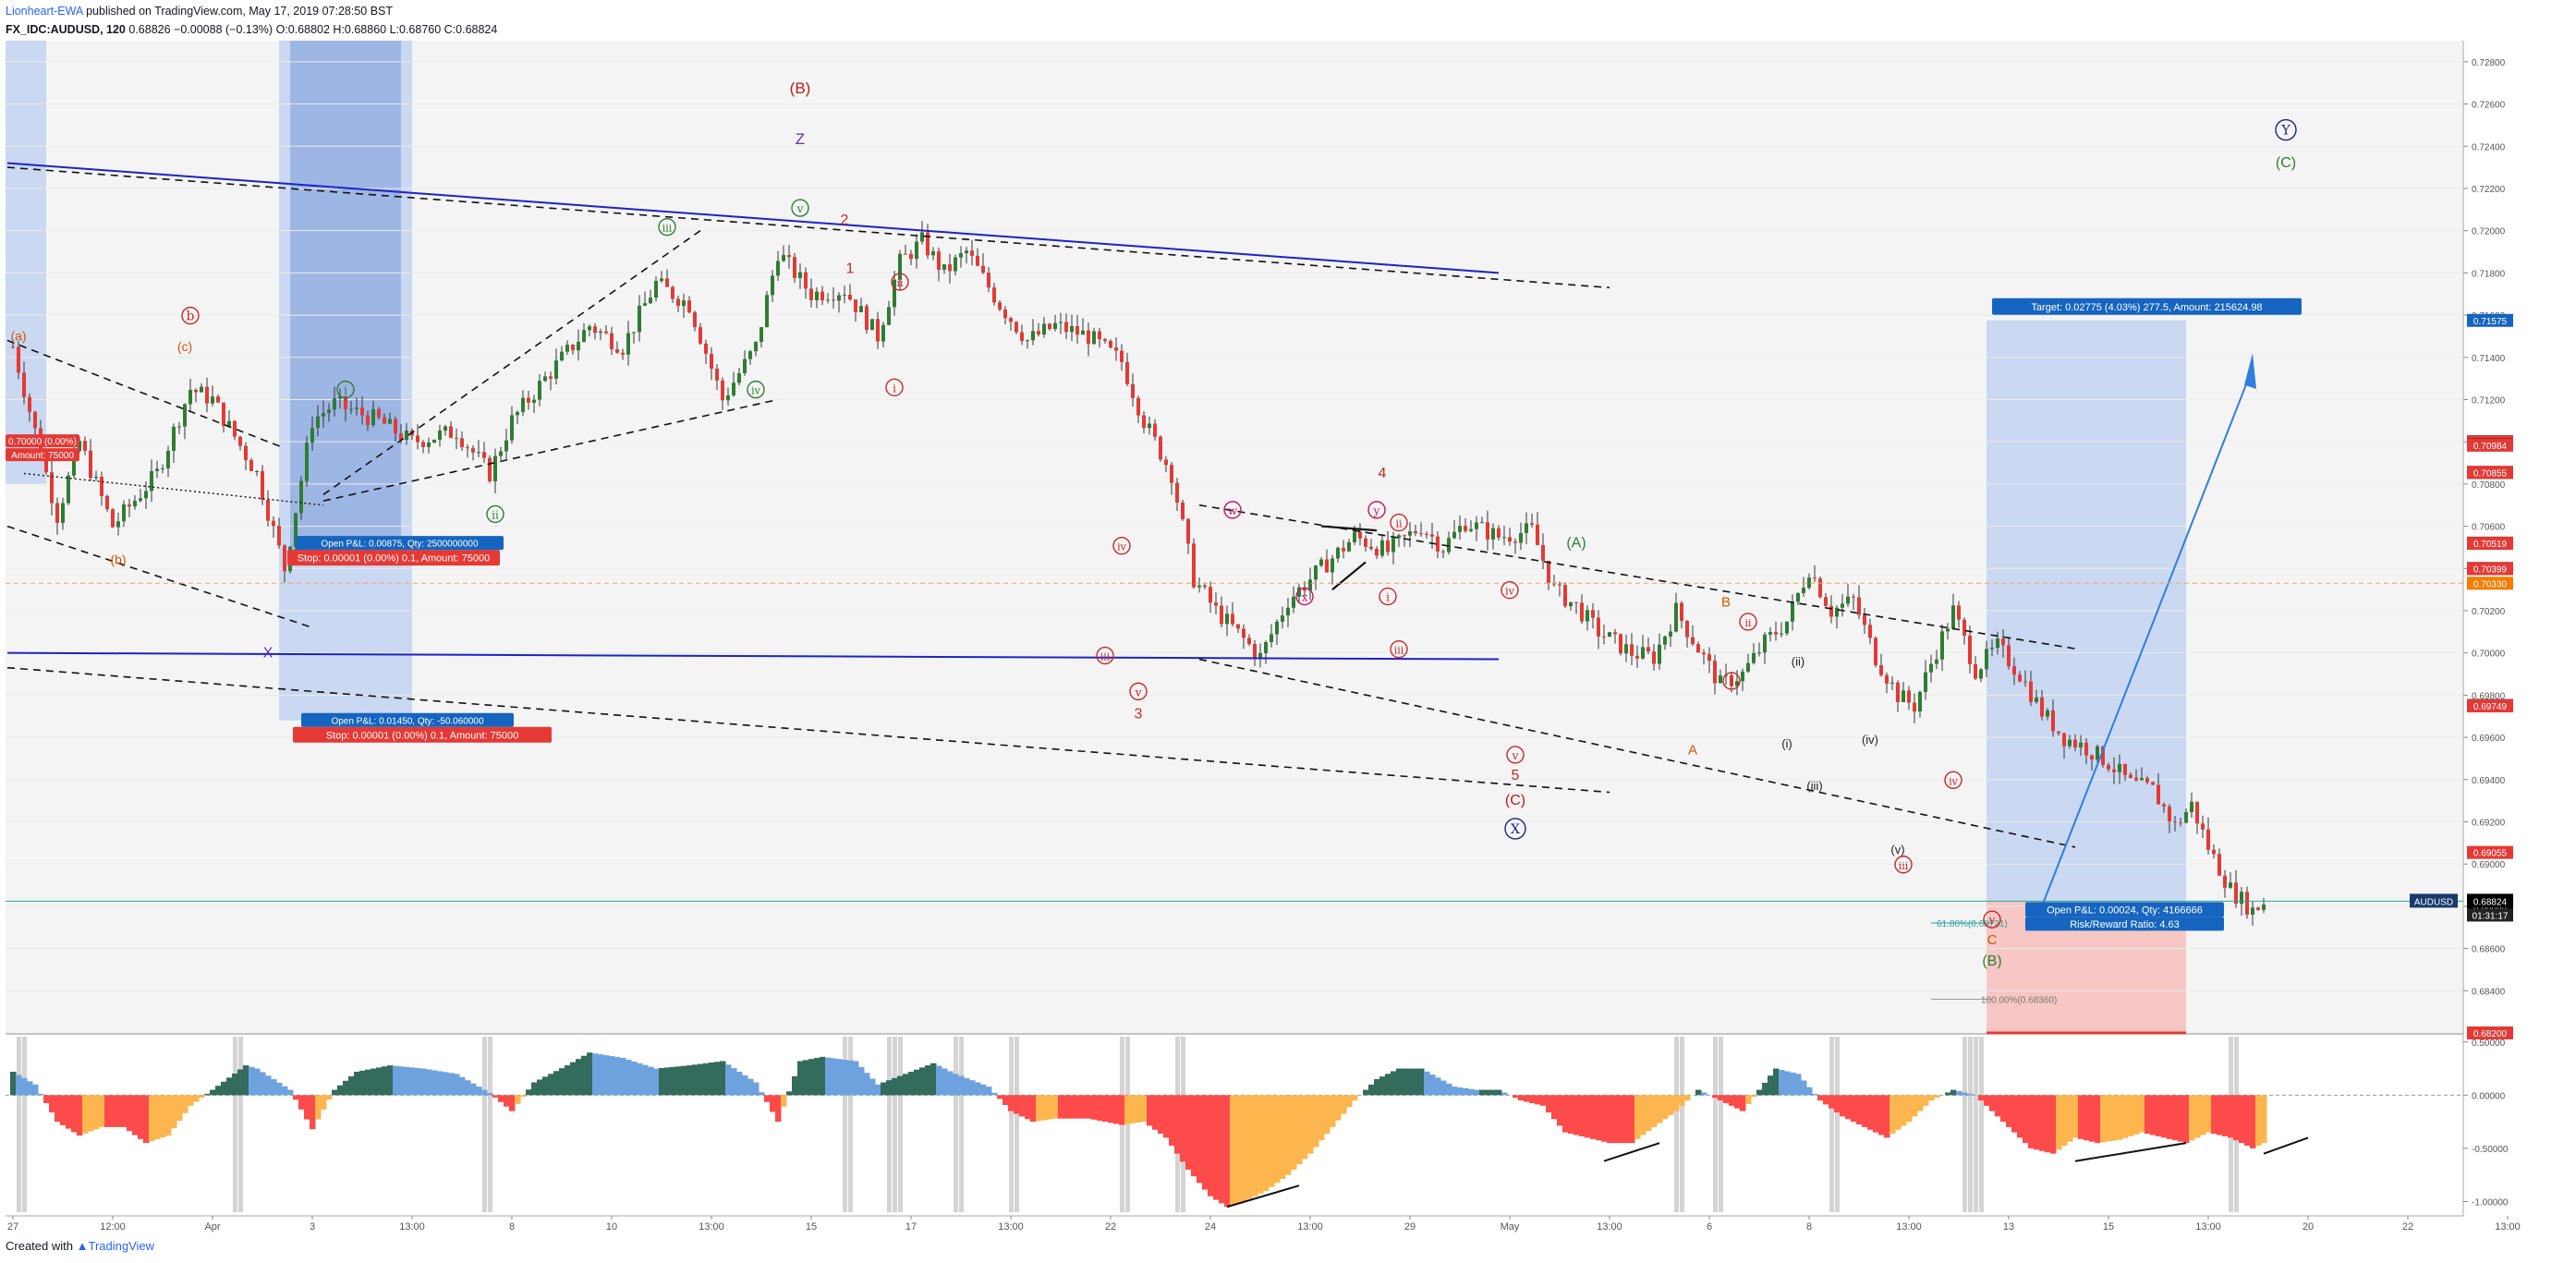 Image resolution: width=2576 pixels, height=1263 pixels. I want to click on descending-channel-lower, so click(1637, 753).